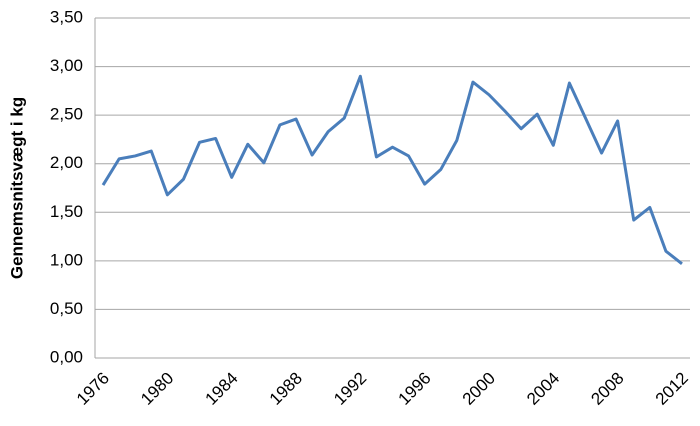 This screenshot has height=426, width=700. I want to click on x-tick-label: 1980, so click(157, 389).